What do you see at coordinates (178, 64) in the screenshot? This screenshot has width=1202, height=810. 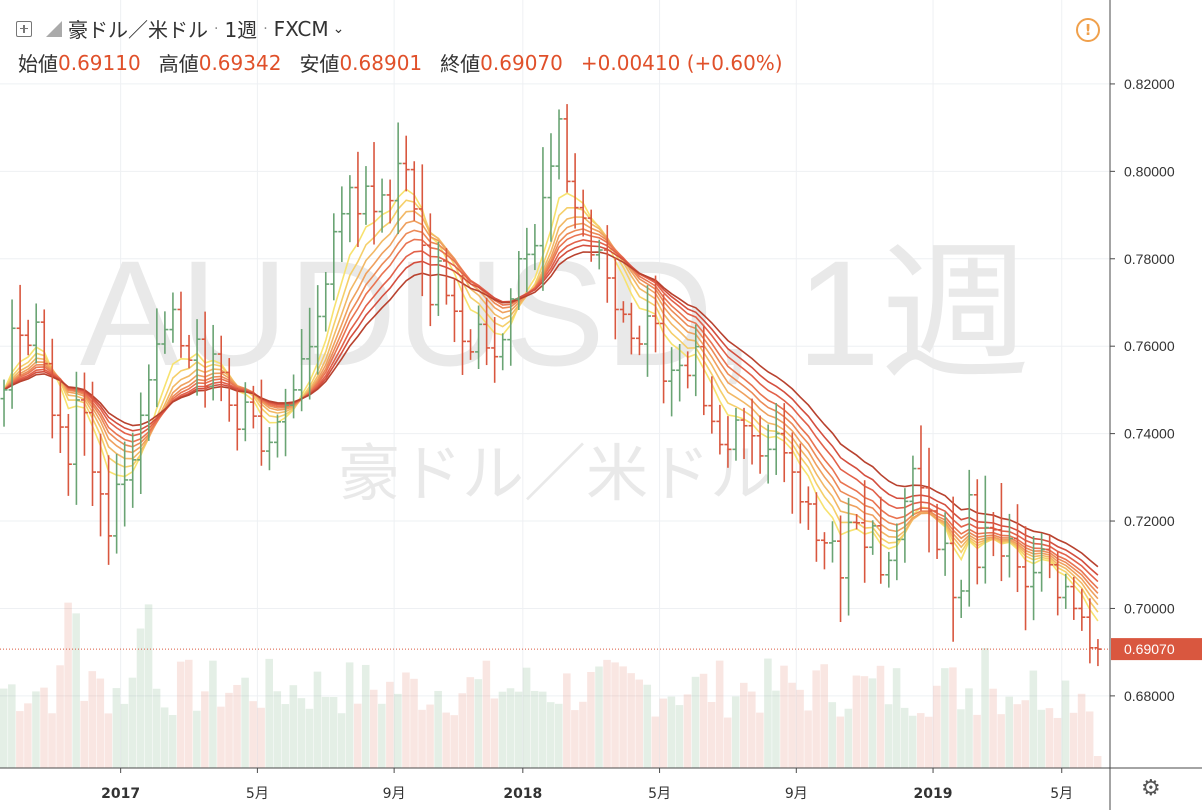 I see `high-label: 高値` at bounding box center [178, 64].